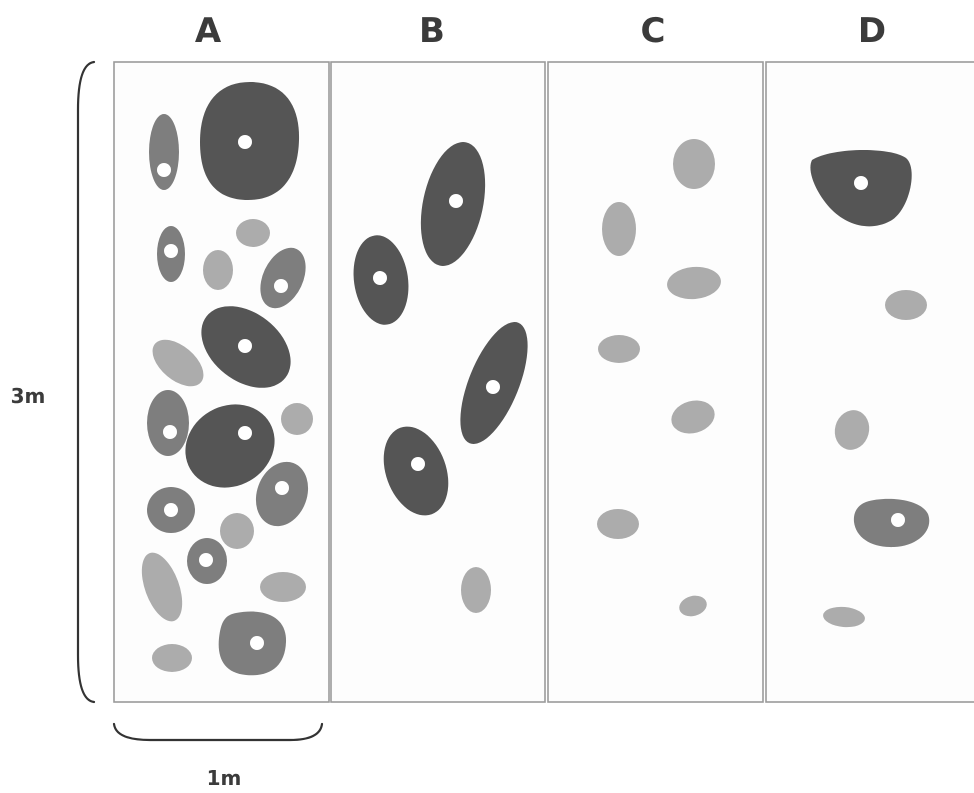 The width and height of the screenshot is (974, 793). What do you see at coordinates (432, 31) in the screenshot?
I see `column-label-b: B` at bounding box center [432, 31].